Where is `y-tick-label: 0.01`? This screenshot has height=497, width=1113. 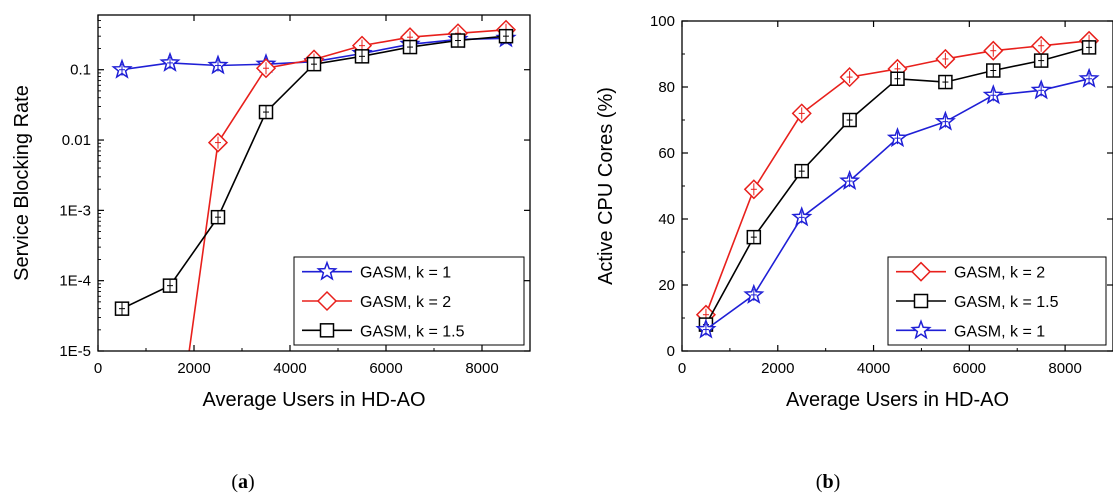
y-tick-label: 0.01 is located at coordinates (76, 140).